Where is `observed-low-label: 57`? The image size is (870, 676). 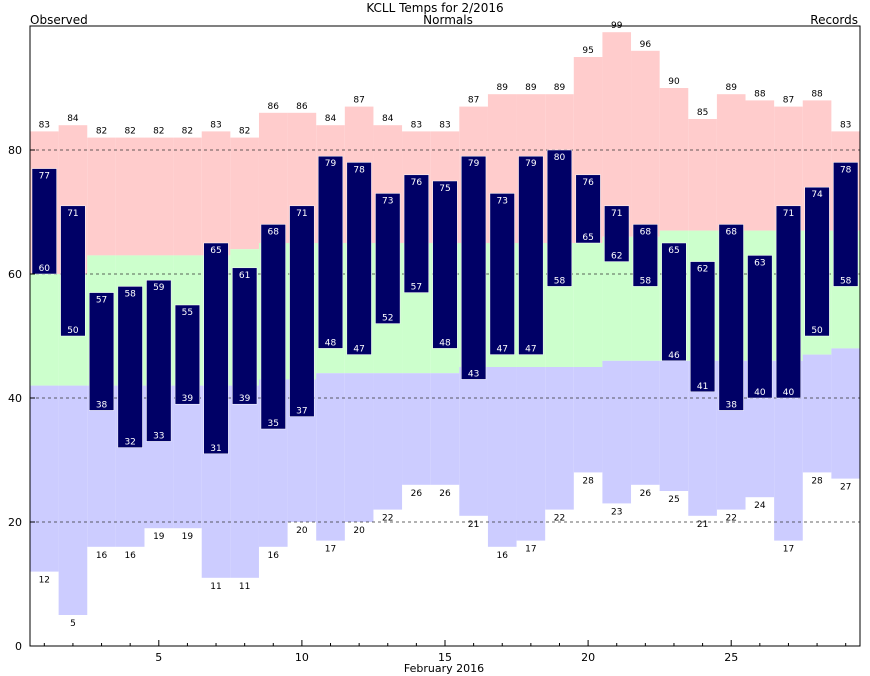 observed-low-label: 57 is located at coordinates (416, 288).